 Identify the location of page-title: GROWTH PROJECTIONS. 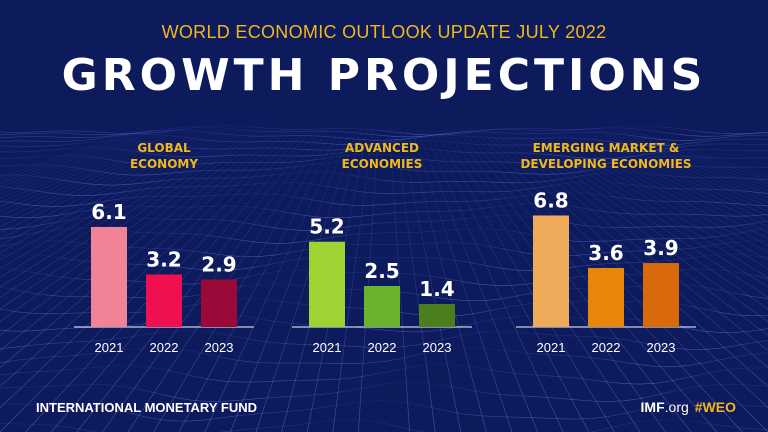
(384, 75).